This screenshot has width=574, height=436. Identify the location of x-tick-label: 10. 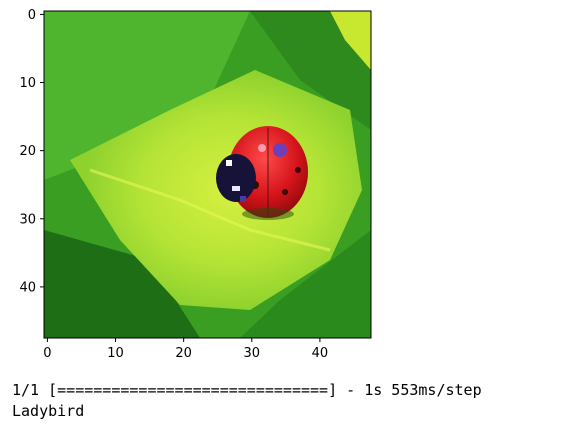
(115, 353).